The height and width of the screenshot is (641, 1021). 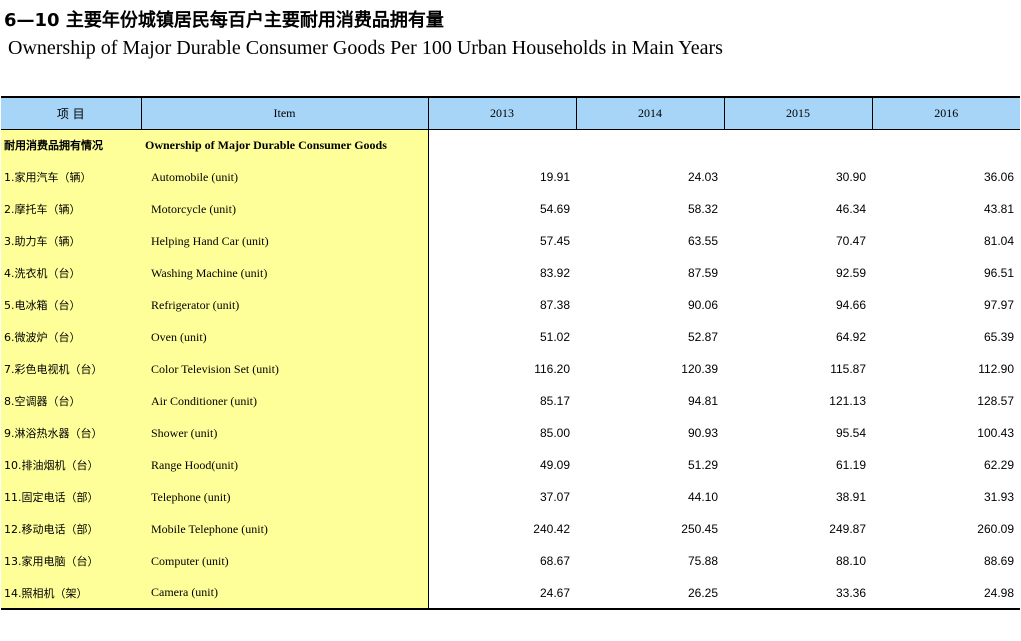 I want to click on value-cell-2013: 51.02, so click(x=554, y=337).